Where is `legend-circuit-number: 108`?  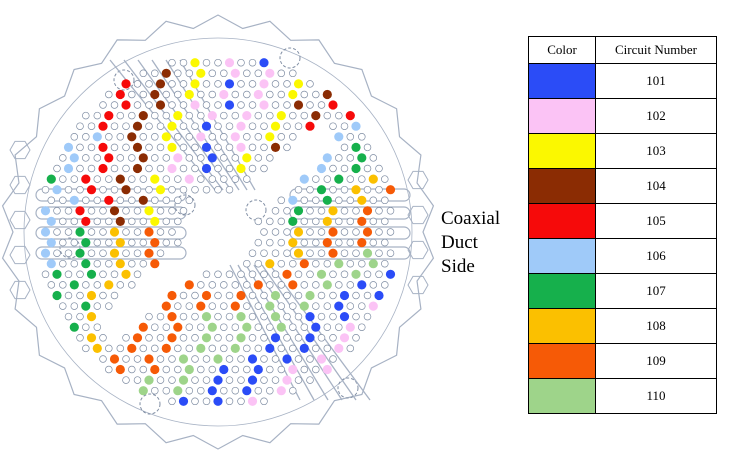 legend-circuit-number: 108 is located at coordinates (656, 326).